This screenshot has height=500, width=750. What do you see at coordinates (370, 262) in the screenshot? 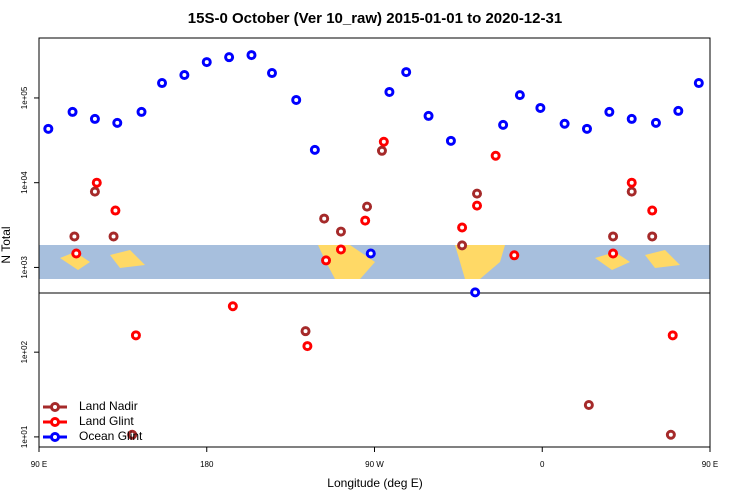
I see `map-land` at bounding box center [370, 262].